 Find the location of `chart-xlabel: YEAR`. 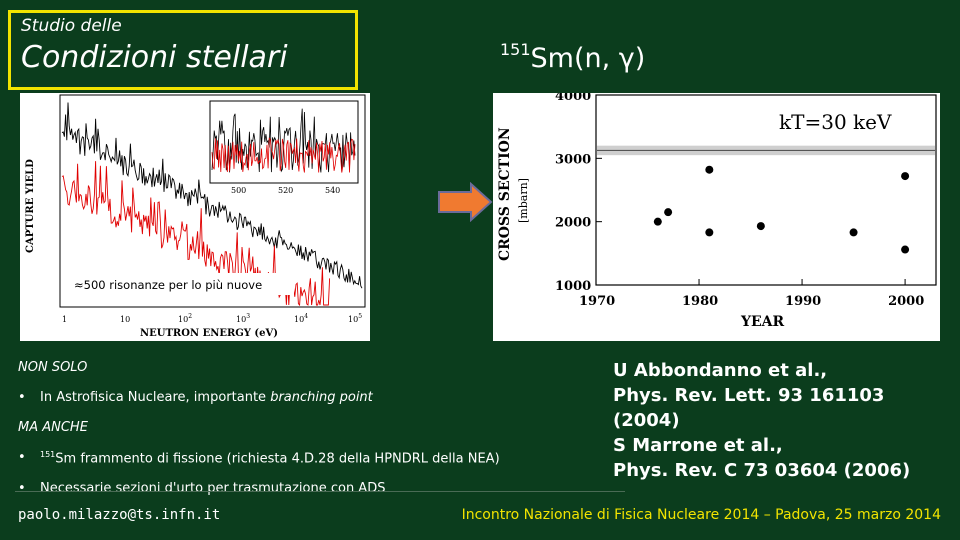

chart-xlabel: YEAR is located at coordinates (762, 322).